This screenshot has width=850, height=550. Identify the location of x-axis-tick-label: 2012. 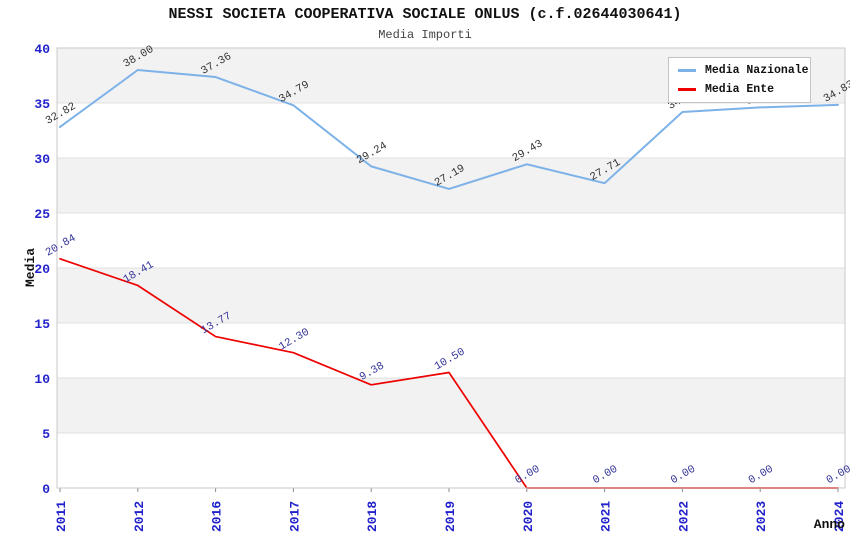
(139, 516).